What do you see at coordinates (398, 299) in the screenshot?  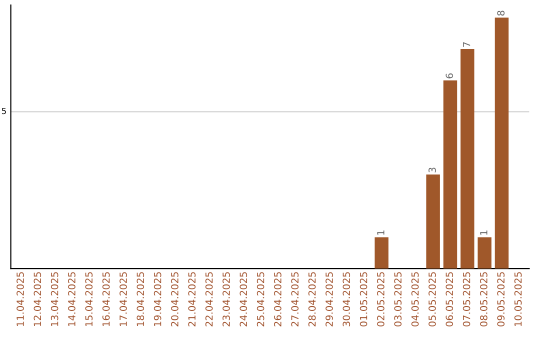 I see `x-tick-label: 03.05.2025` at bounding box center [398, 299].